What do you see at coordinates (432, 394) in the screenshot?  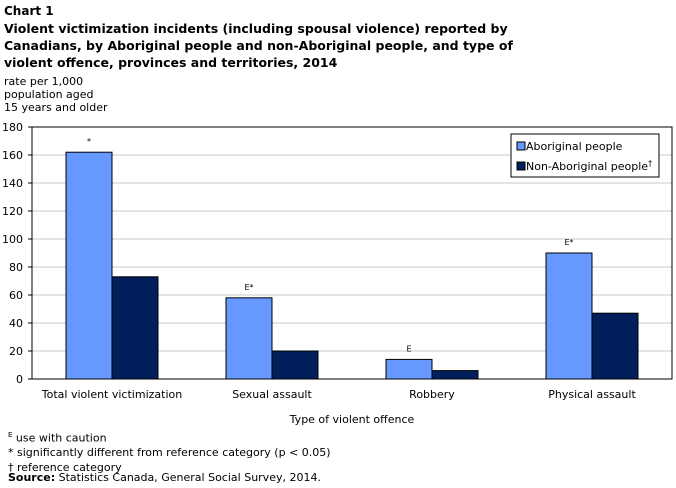 I see `x-tick-label: Robbery` at bounding box center [432, 394].